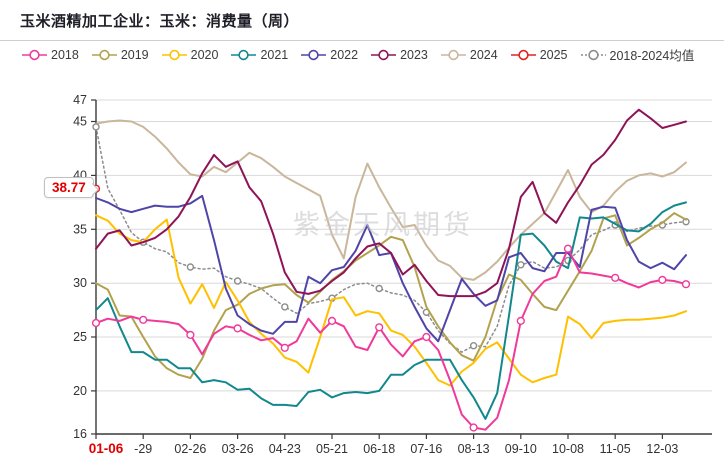 Image resolution: width=724 pixels, height=460 pixels. I want to click on legend-item-2023: 2023, so click(399, 55).